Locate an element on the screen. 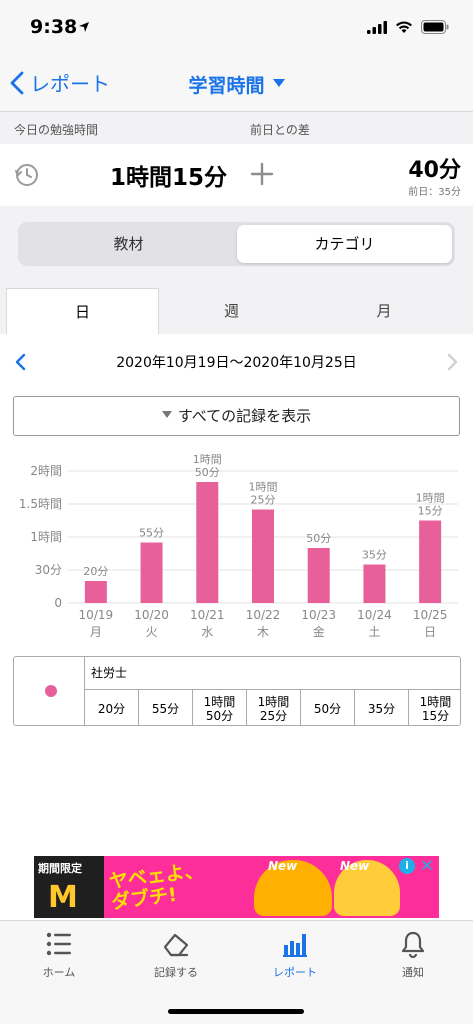  caret-down-icon is located at coordinates (278, 82).